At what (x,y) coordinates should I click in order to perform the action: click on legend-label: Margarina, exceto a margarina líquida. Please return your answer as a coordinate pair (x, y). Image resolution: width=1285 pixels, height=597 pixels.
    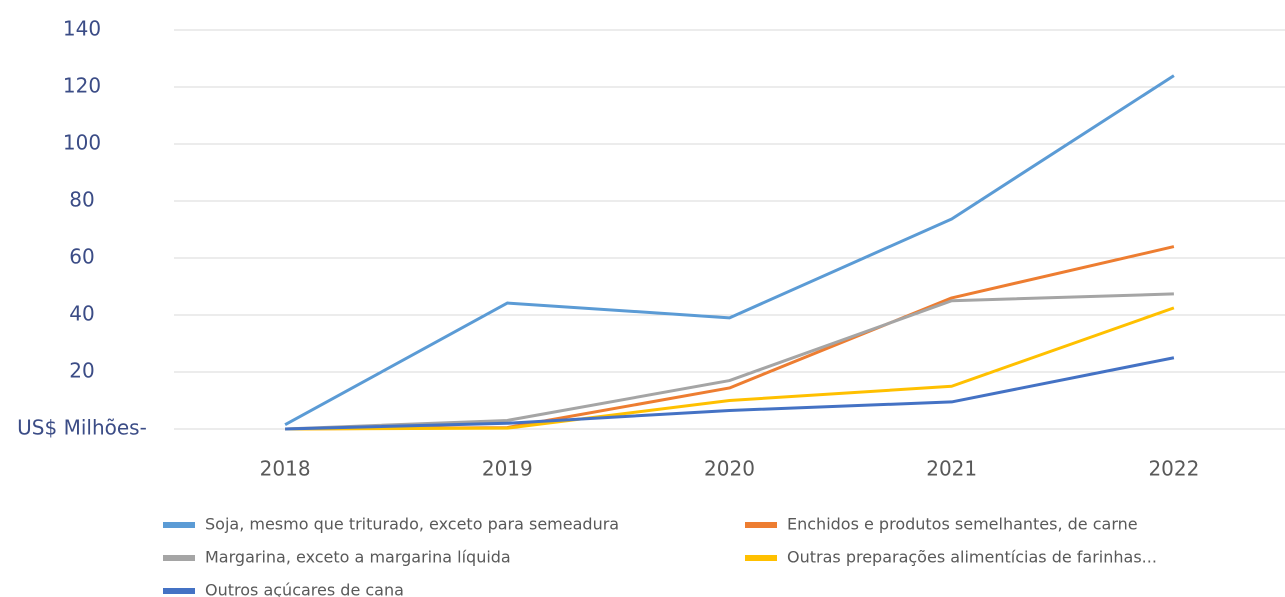
    Looking at the image, I should click on (358, 557).